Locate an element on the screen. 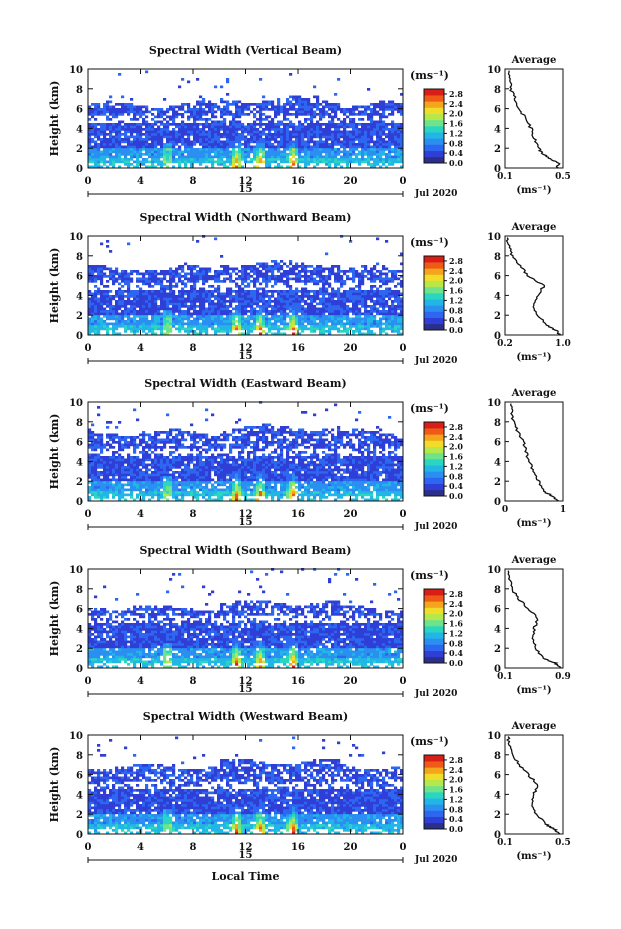 This screenshot has width=621, height=929. average-profile-line is located at coordinates (534, 452).